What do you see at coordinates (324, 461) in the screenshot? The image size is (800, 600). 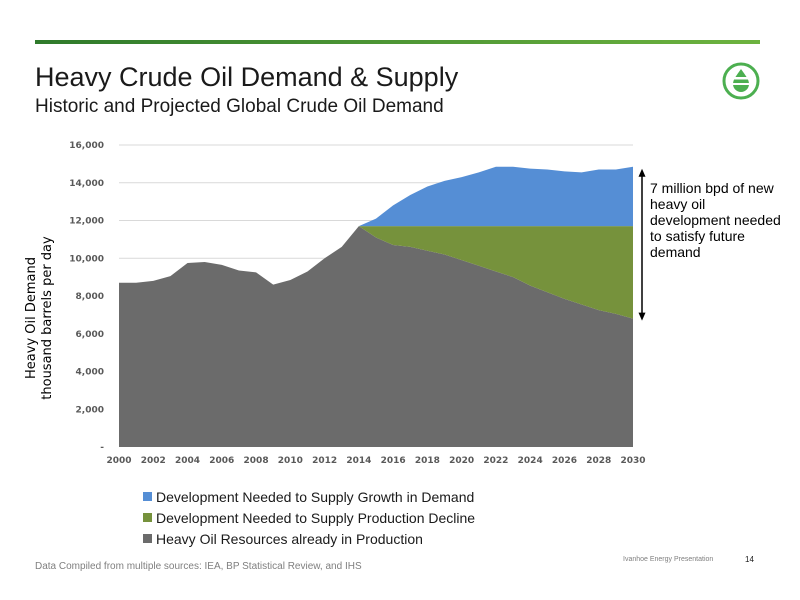 I see `x-tick-label: 2012` at bounding box center [324, 461].